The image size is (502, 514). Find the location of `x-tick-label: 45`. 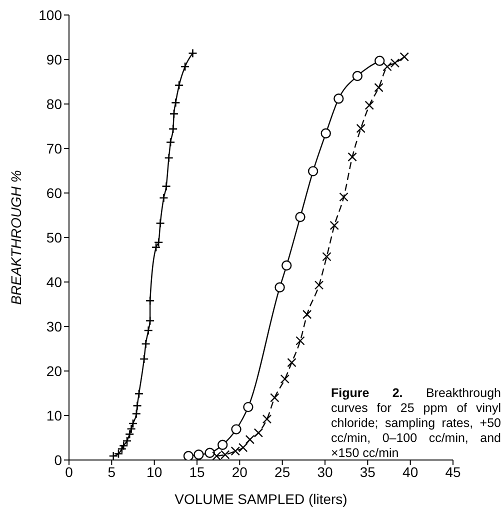

x-tick-label: 45 is located at coordinates (453, 472).